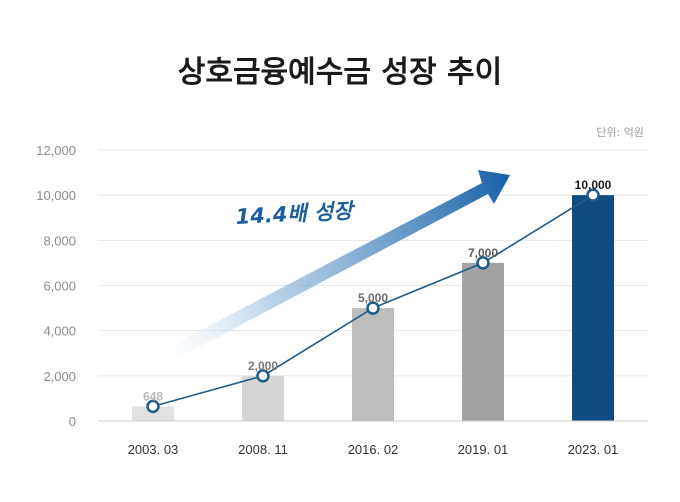  What do you see at coordinates (263, 366) in the screenshot?
I see `data-label: 2,000` at bounding box center [263, 366].